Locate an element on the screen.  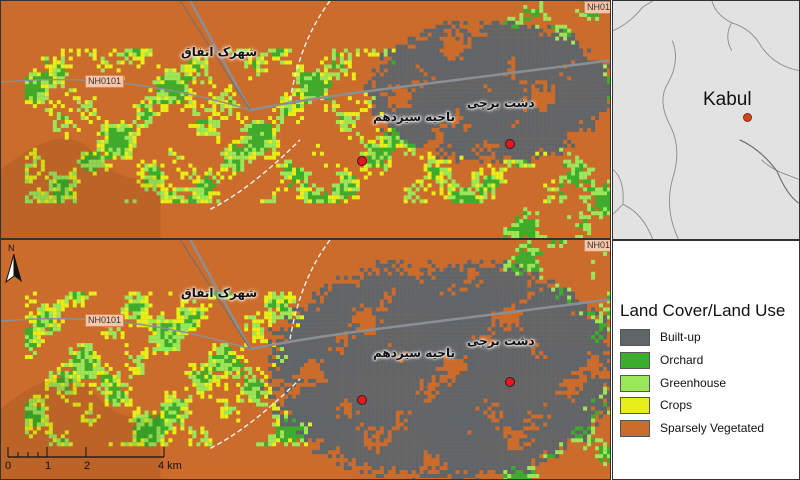
scale-tick-label: 2 is located at coordinates (87, 466).